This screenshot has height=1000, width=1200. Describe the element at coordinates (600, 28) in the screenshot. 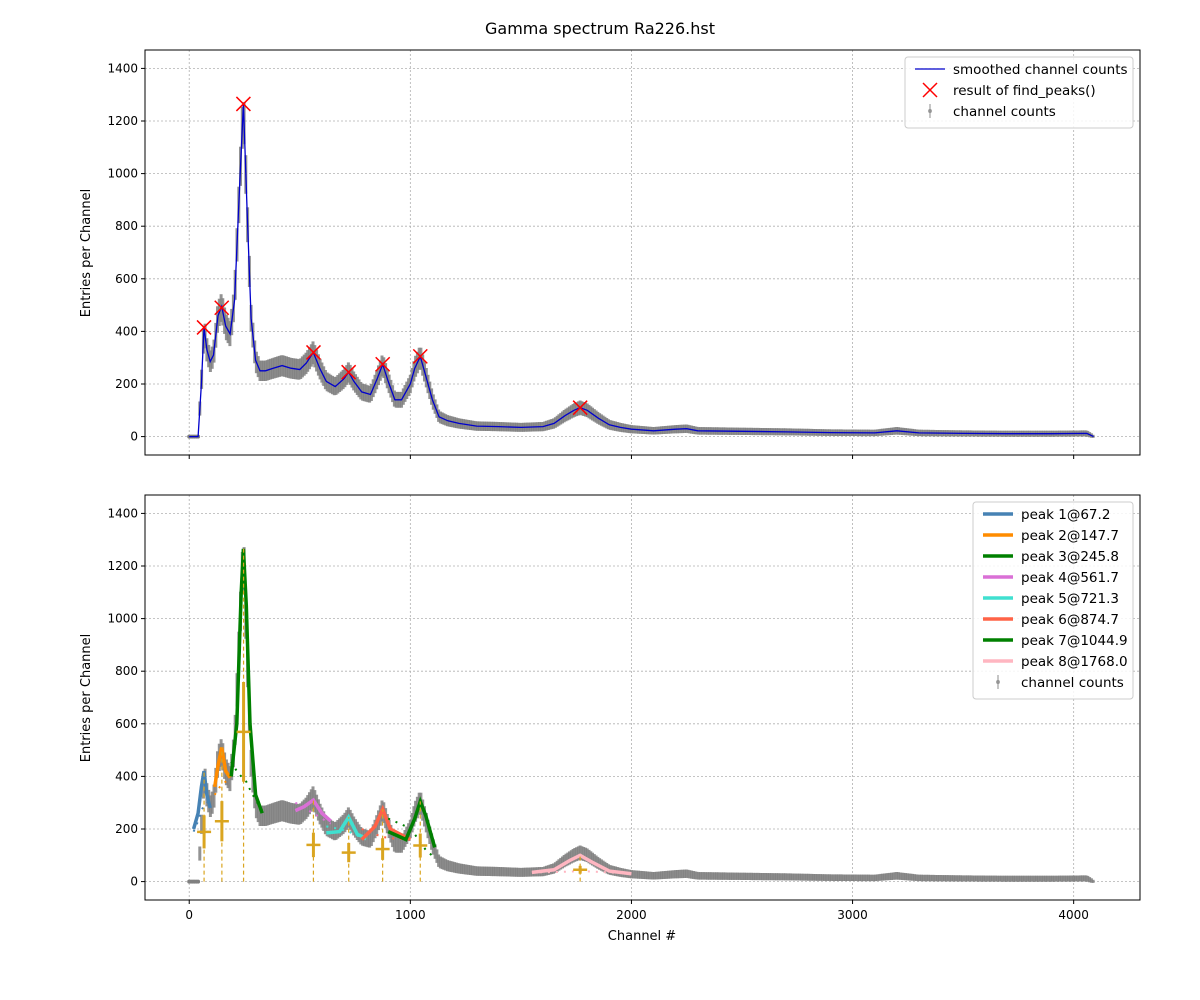

I see `figure-title: Gamma spectrum Ra226.hst` at that location.